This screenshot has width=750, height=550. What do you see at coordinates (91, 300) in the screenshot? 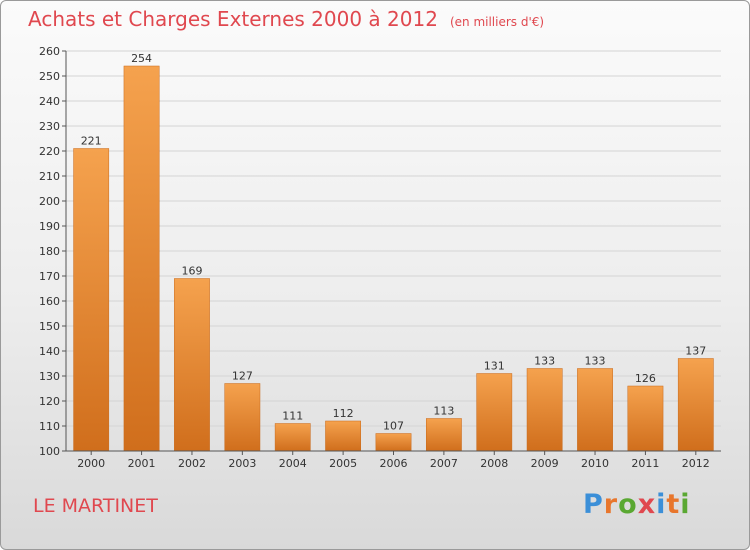
I see `bar-2000` at bounding box center [91, 300].